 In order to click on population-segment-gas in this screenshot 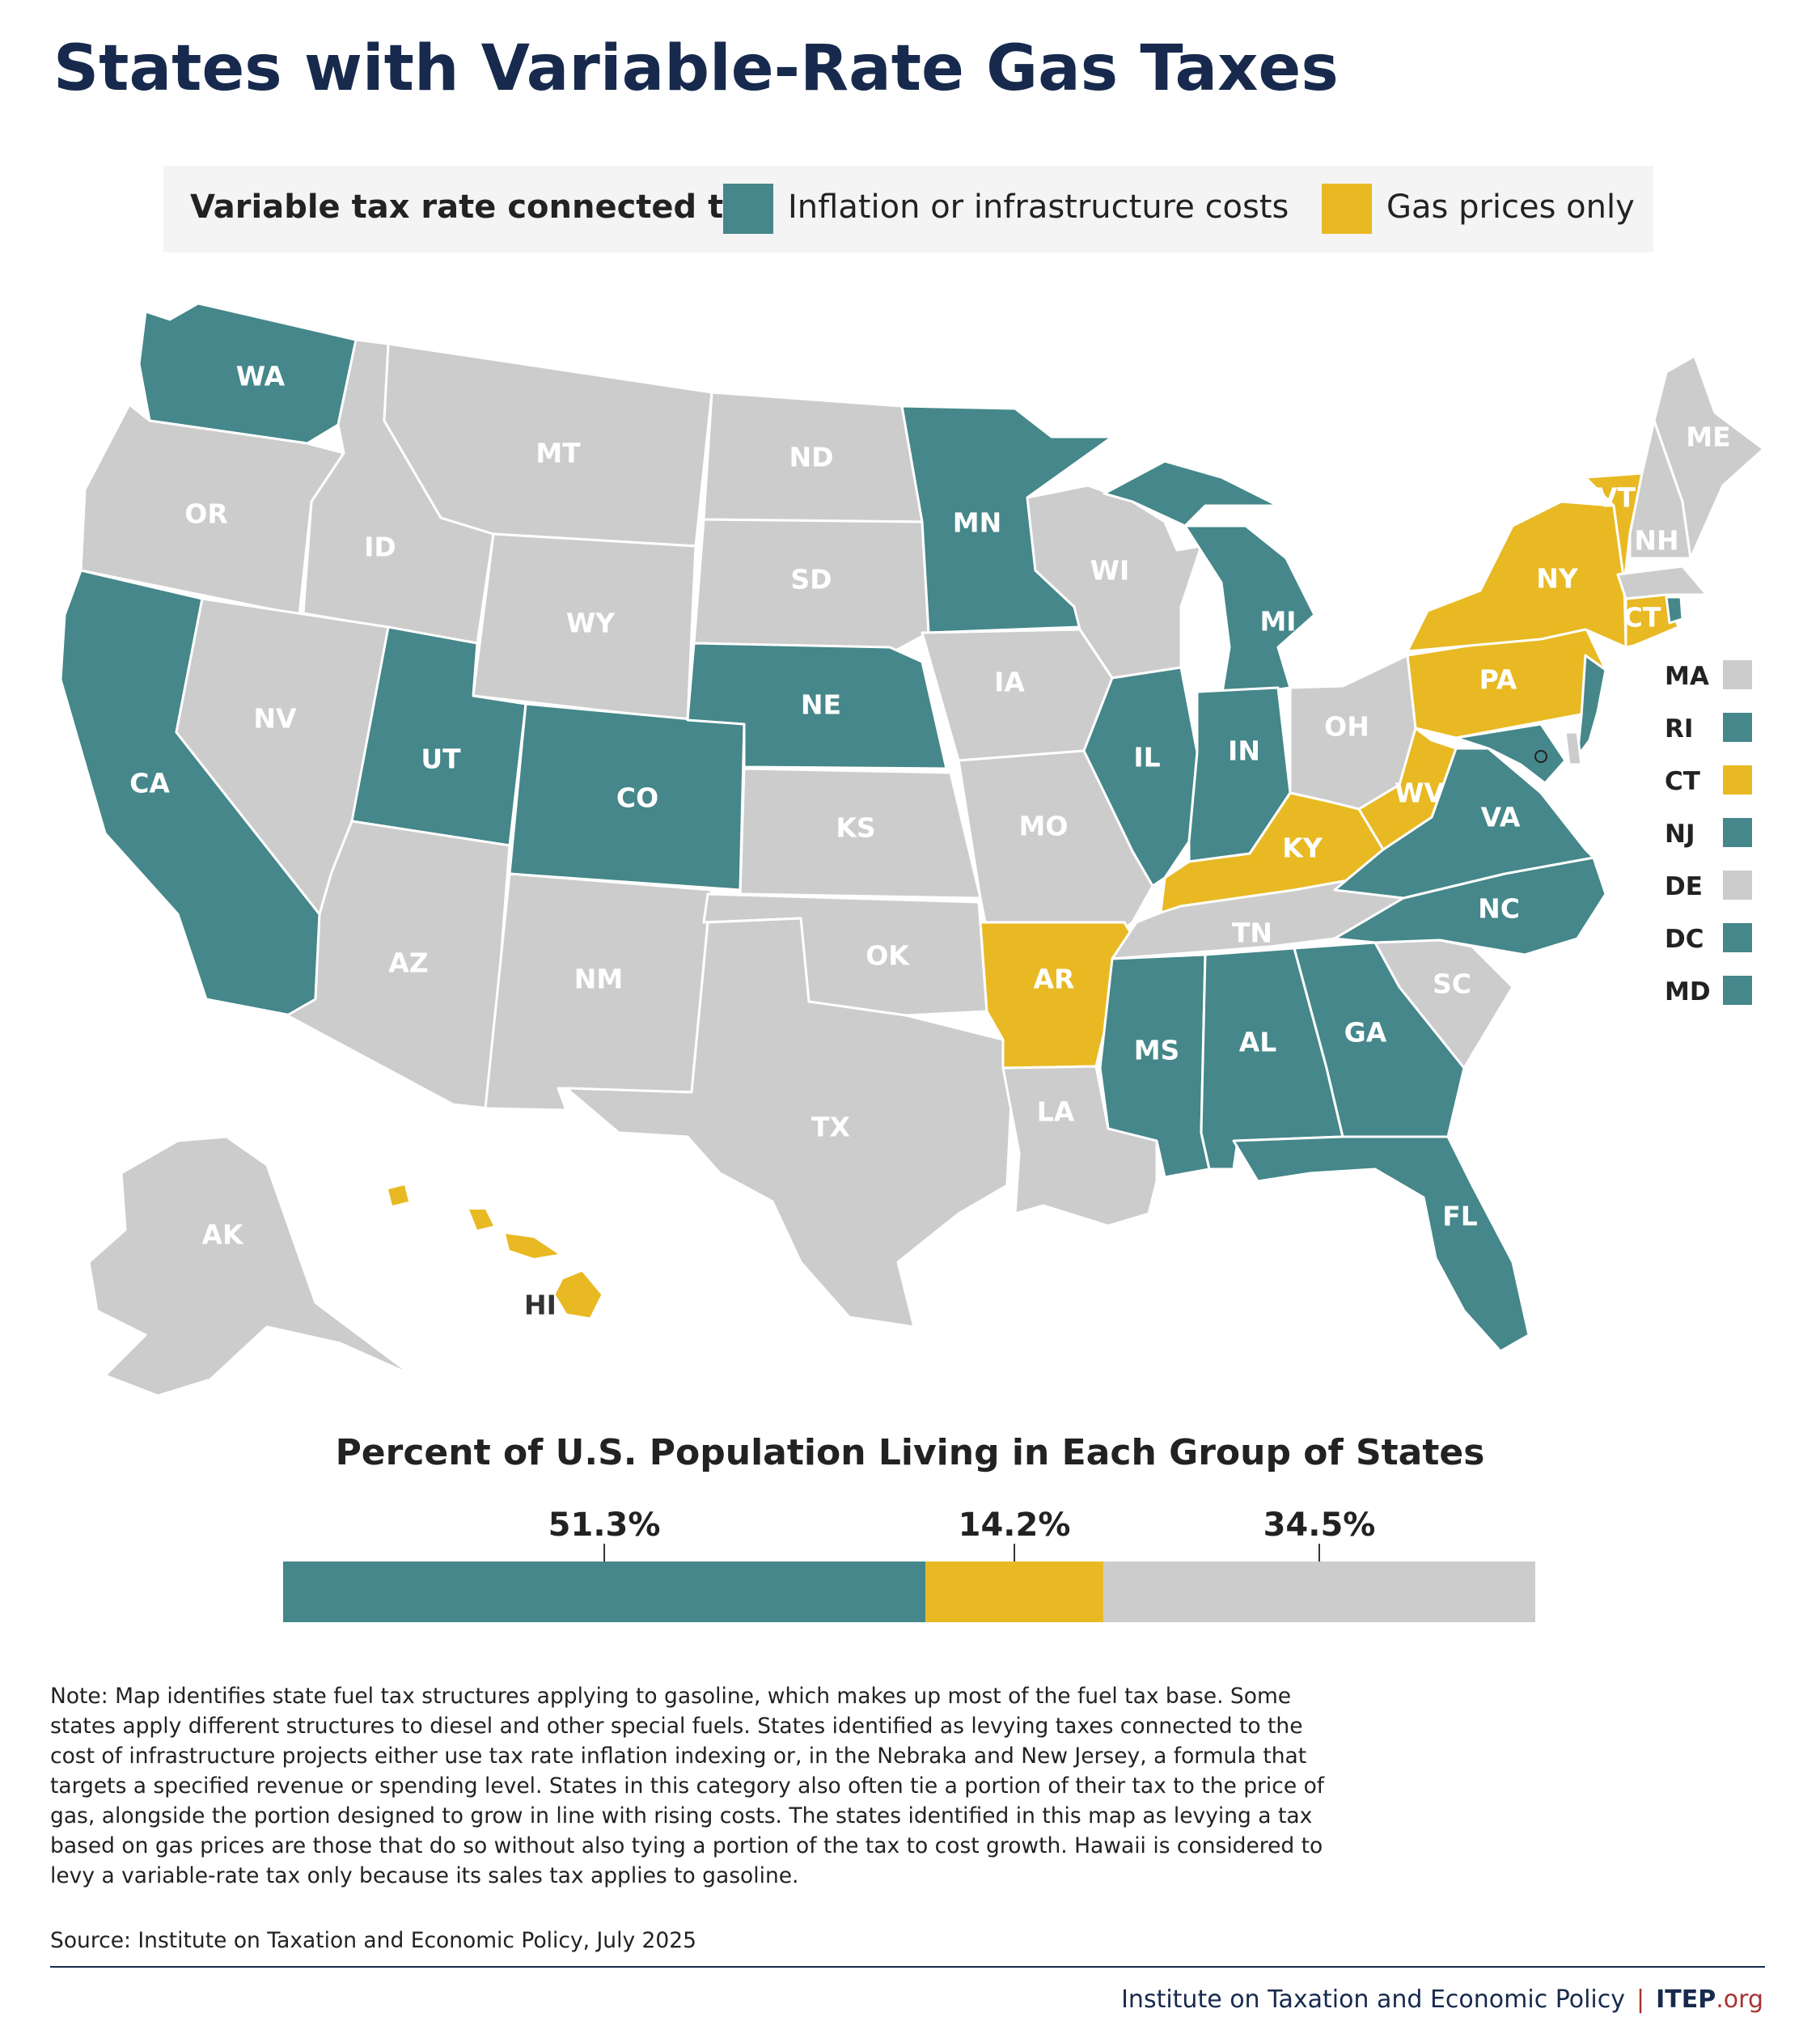, I will do `click(1014, 1592)`.